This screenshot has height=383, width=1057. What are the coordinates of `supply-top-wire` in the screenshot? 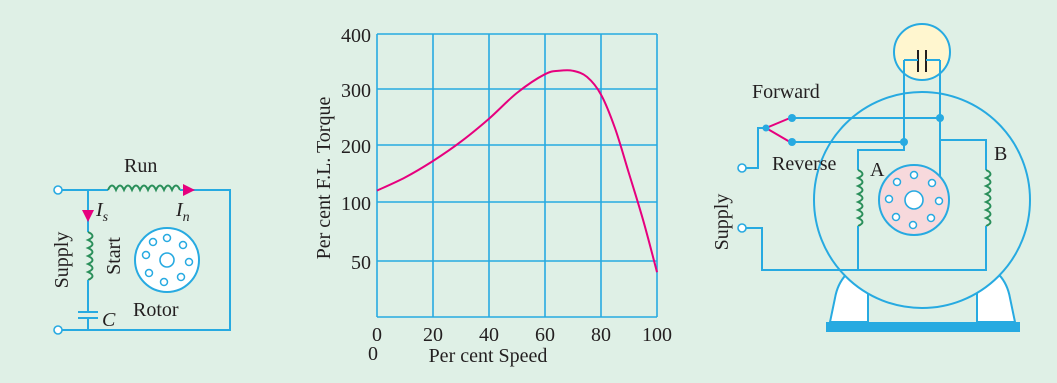 It's located at (754, 148).